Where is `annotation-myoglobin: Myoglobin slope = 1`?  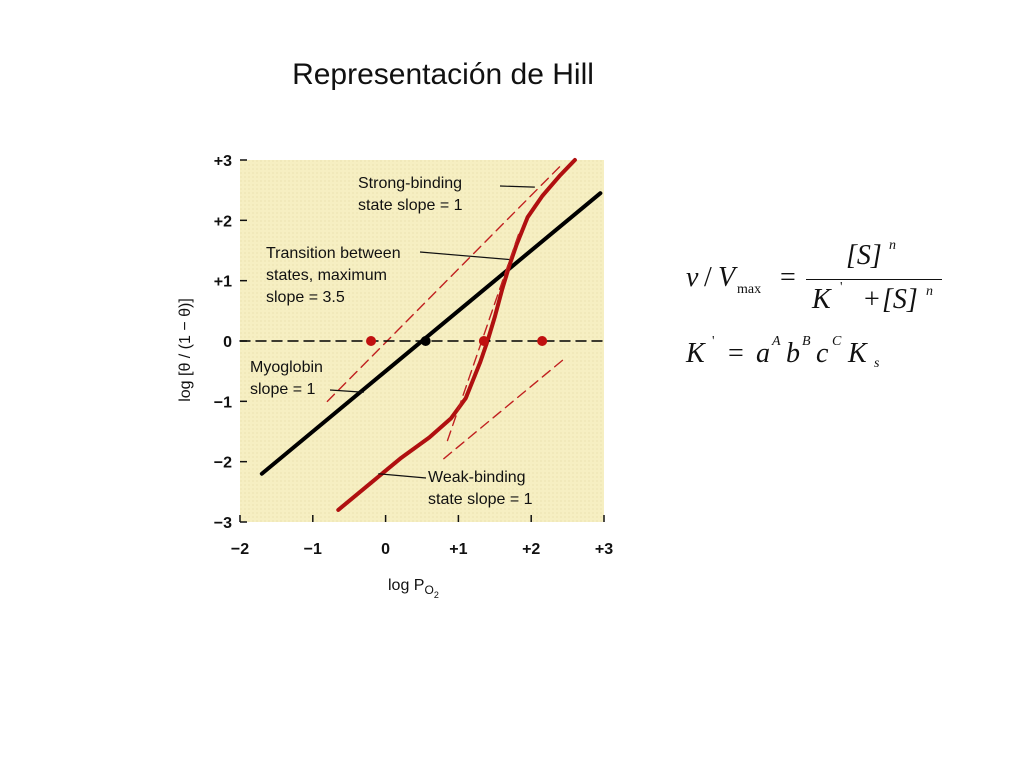
annotation-myoglobin: Myoglobin slope = 1 is located at coordinates (307, 378).